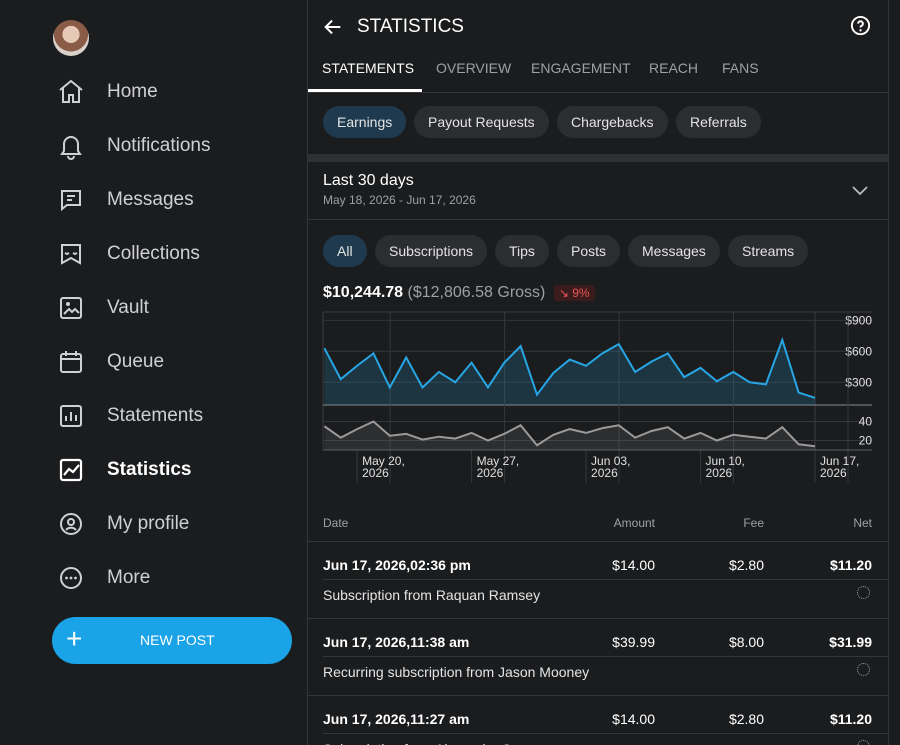  I want to click on page-title: STATISTICS, so click(410, 26).